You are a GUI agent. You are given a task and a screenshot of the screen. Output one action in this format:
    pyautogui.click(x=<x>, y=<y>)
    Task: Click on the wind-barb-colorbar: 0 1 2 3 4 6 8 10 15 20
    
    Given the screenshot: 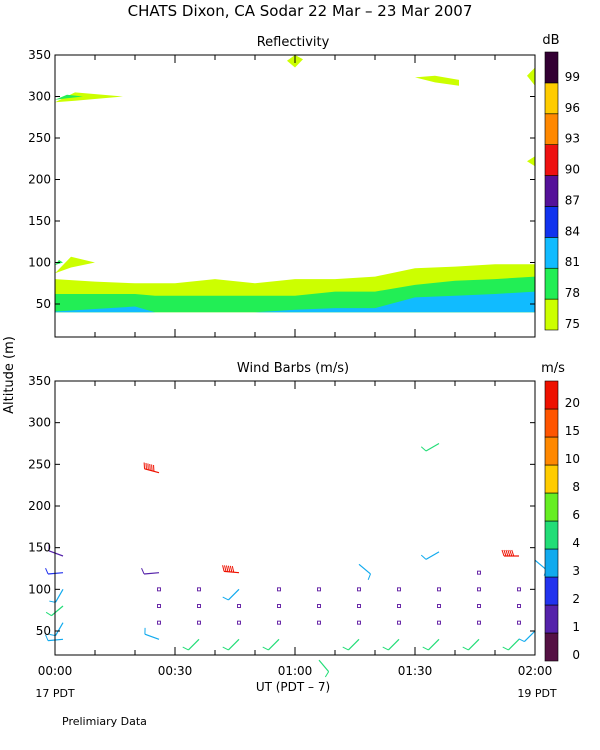 What is the action you would take?
    pyautogui.click(x=562, y=521)
    